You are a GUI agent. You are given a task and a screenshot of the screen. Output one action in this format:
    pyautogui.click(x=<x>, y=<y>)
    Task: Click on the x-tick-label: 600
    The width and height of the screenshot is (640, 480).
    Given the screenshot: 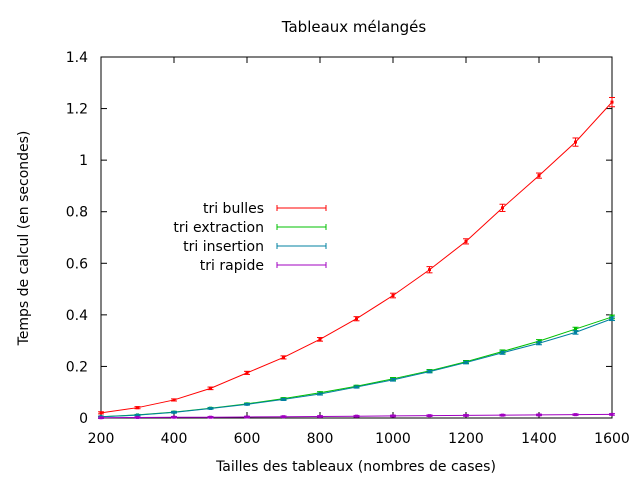 What is the action you would take?
    pyautogui.click(x=247, y=439)
    